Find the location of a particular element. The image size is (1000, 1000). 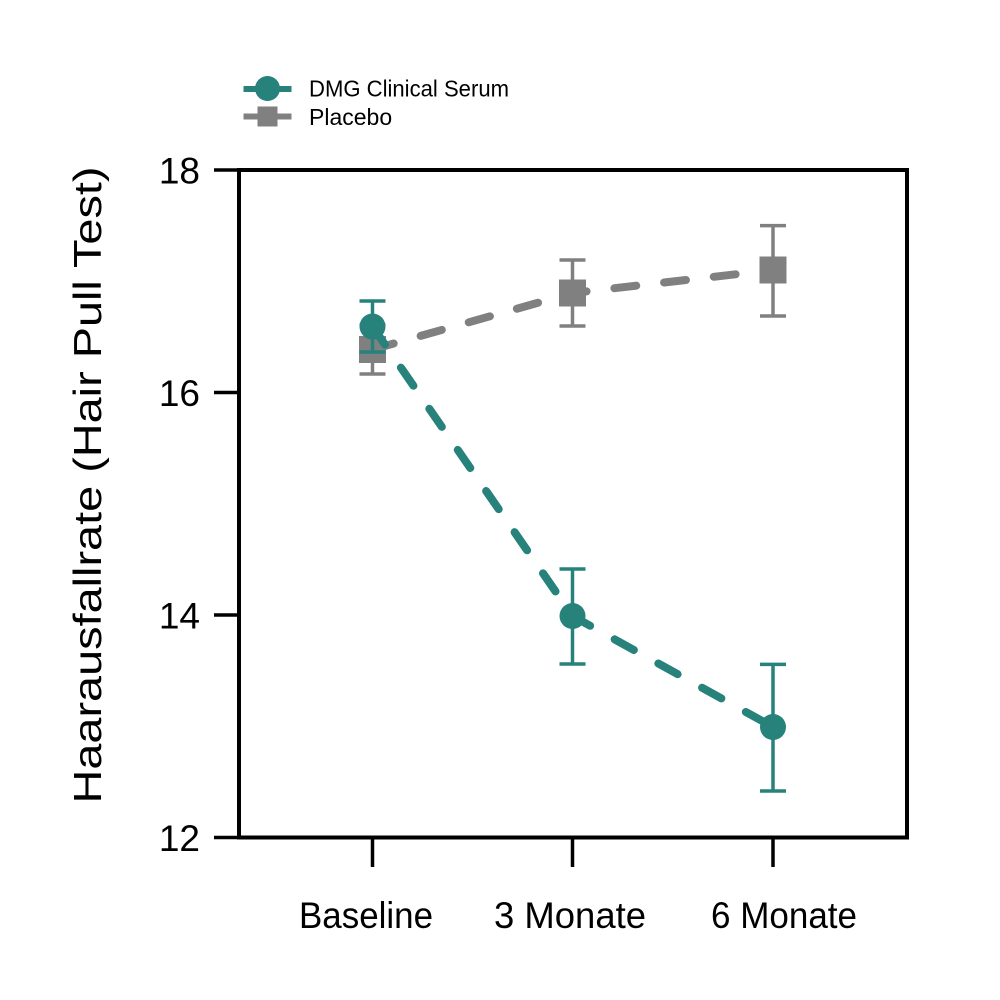

svg-text: Baseline is located at coordinates (366, 915).